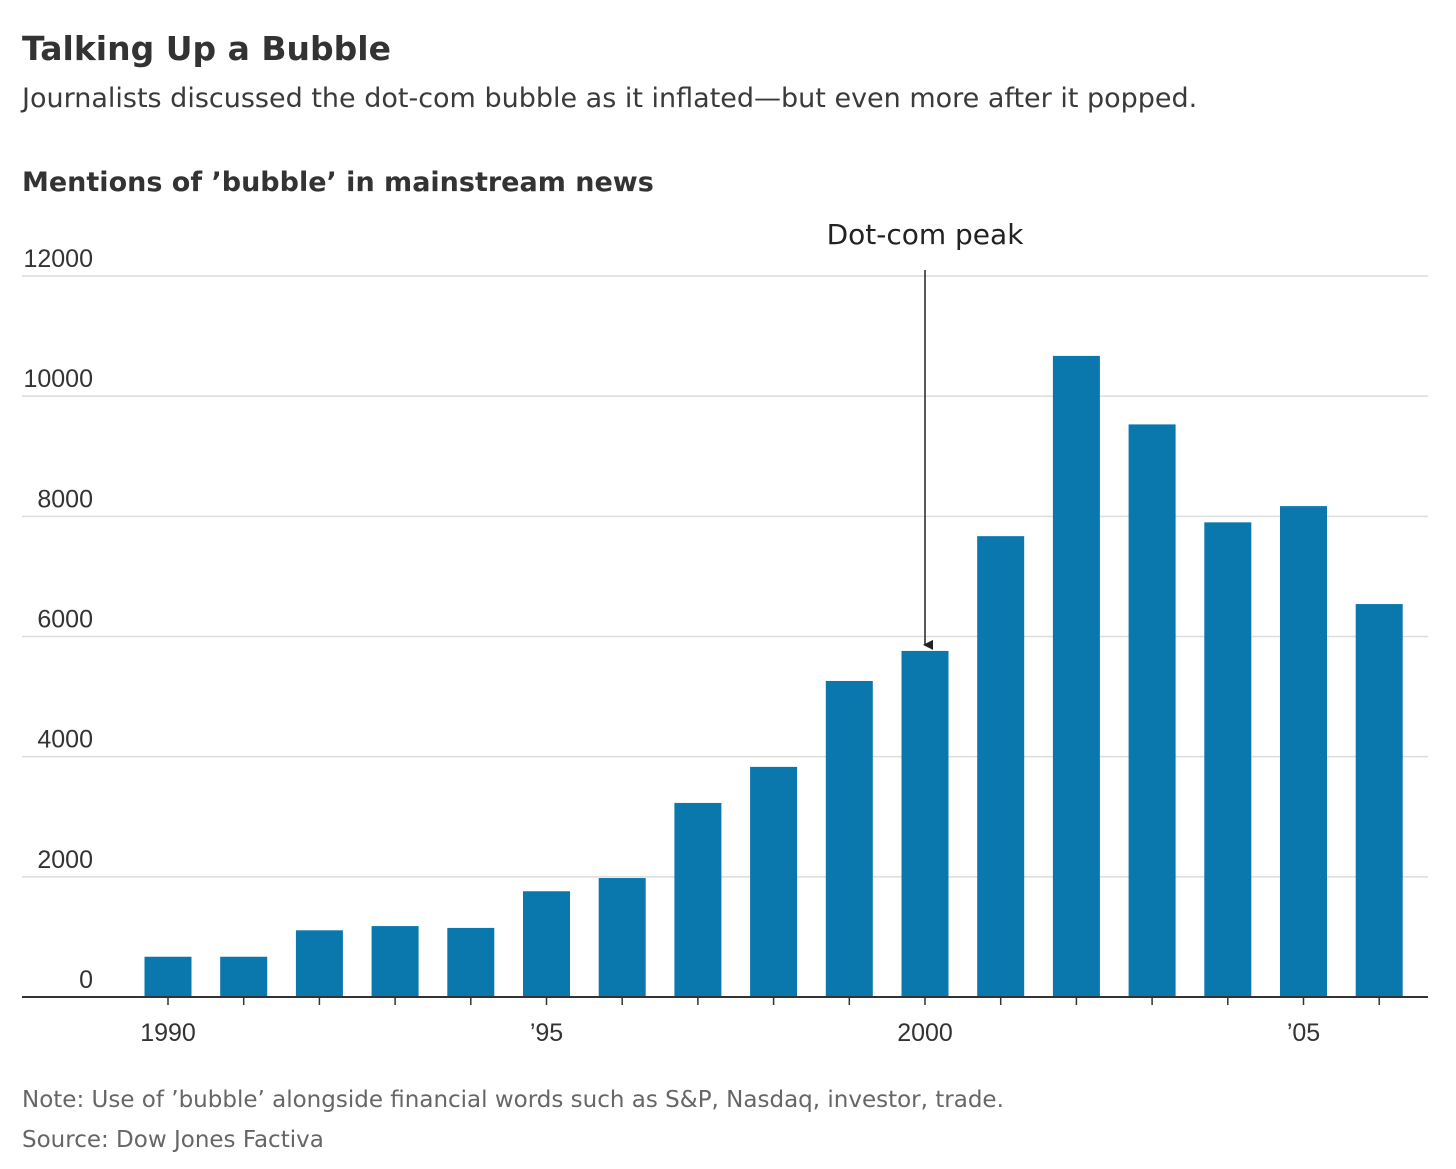  What do you see at coordinates (168, 1033) in the screenshot?
I see `x-tick-label: 1990` at bounding box center [168, 1033].